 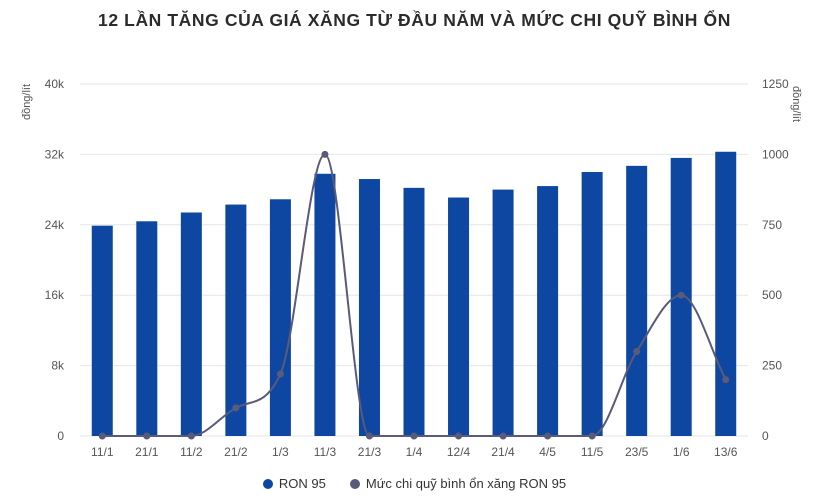 I want to click on right-tick-label: 750, so click(x=772, y=225).